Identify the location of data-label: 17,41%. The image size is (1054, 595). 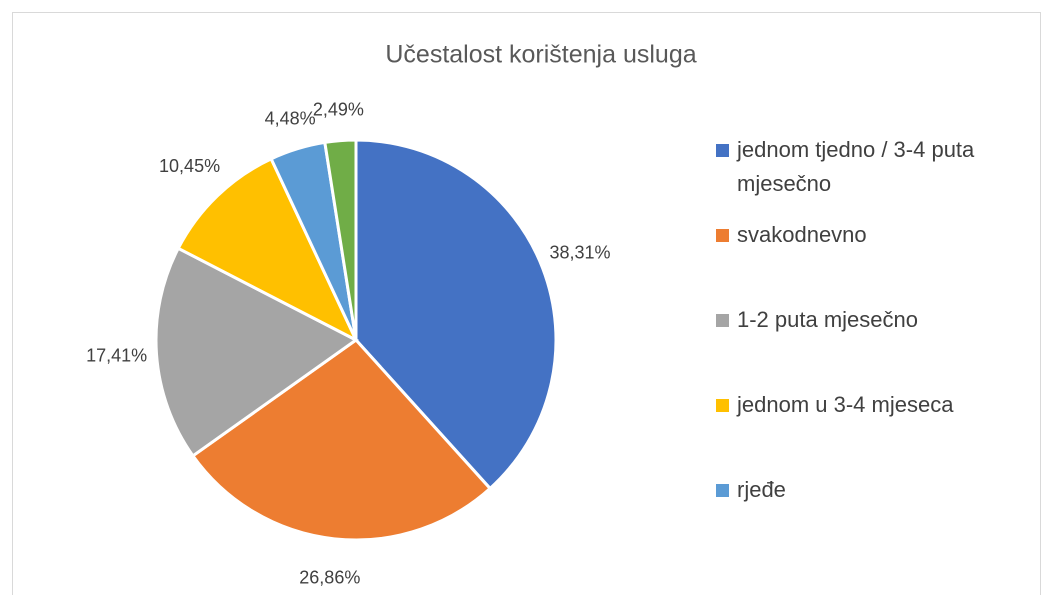
(116, 356).